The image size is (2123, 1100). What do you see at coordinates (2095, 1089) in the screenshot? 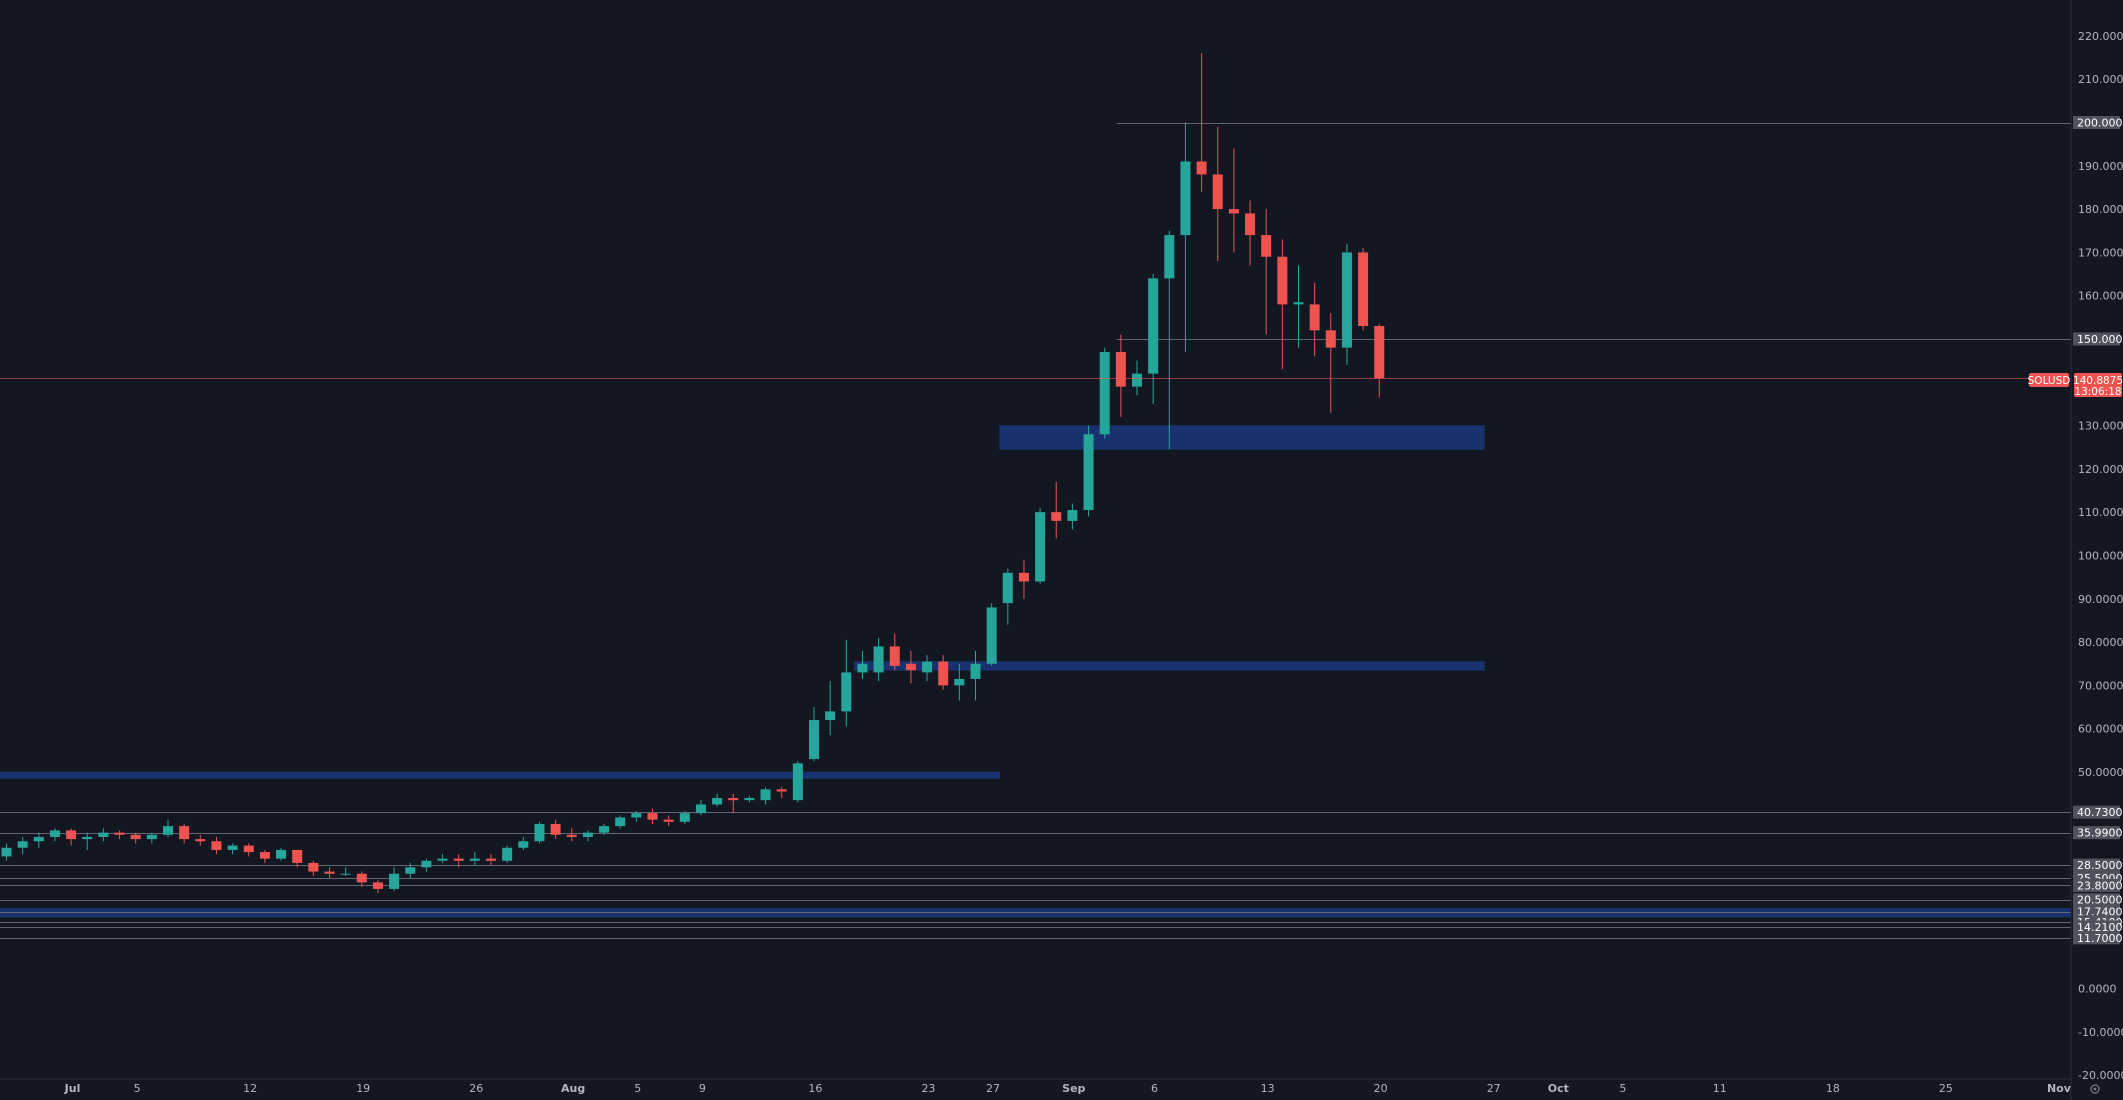
I see `settings-icon` at bounding box center [2095, 1089].